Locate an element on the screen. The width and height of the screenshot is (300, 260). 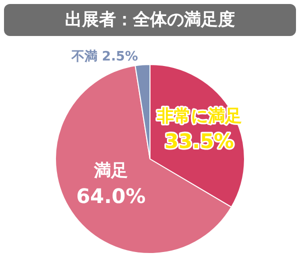
slice-label: 不満 2.5% is located at coordinates (104, 57).